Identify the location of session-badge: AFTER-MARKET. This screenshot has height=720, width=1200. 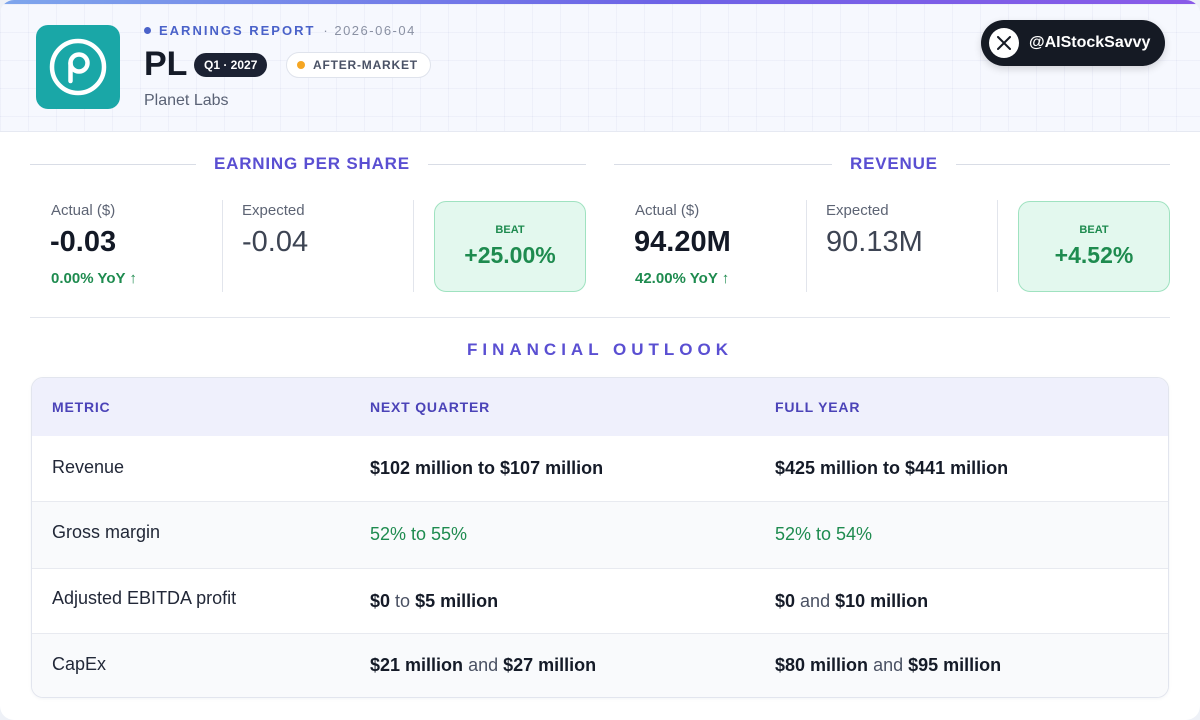
(358, 65).